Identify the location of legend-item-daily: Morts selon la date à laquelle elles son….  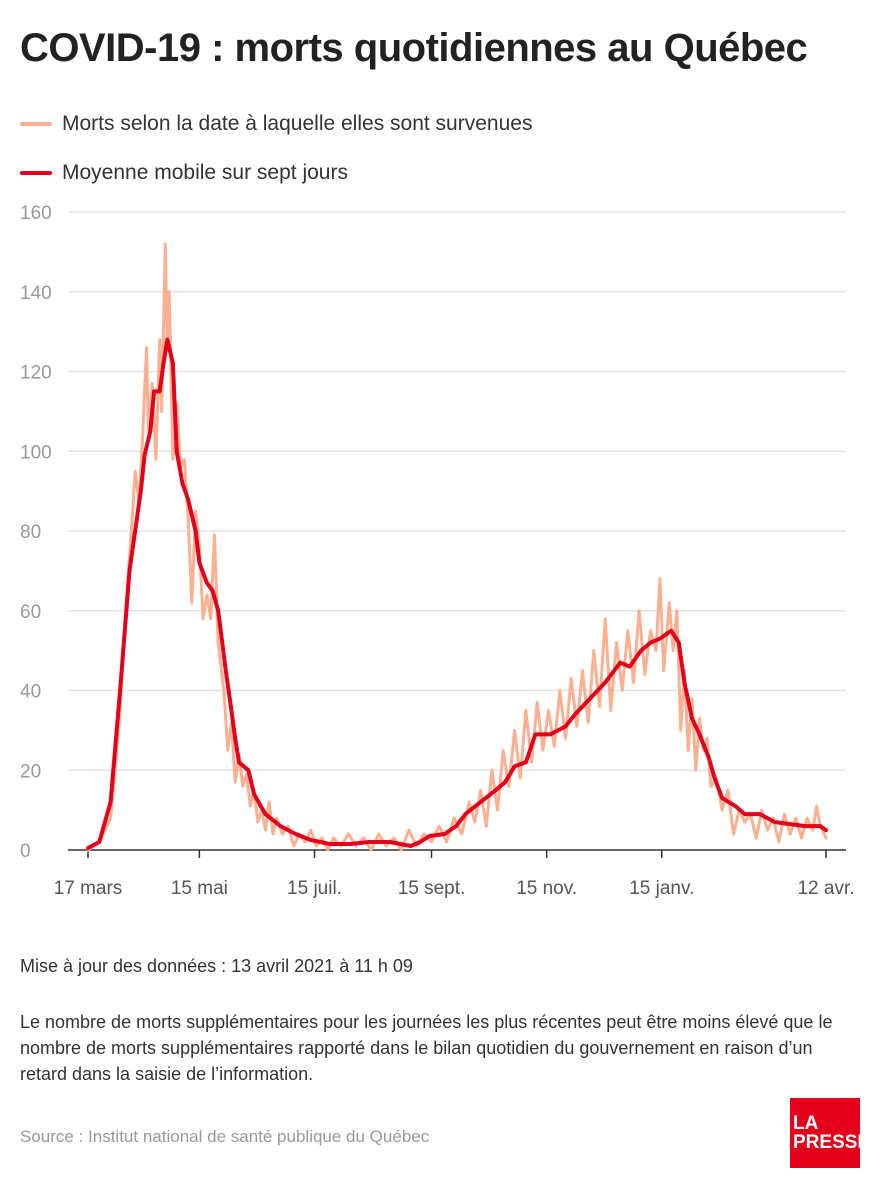
(276, 124).